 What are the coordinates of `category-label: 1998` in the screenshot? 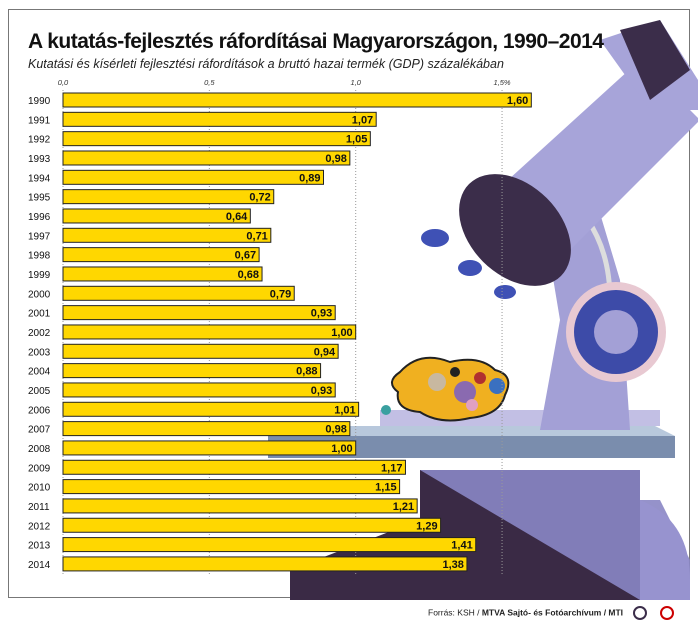 It's located at (39, 256).